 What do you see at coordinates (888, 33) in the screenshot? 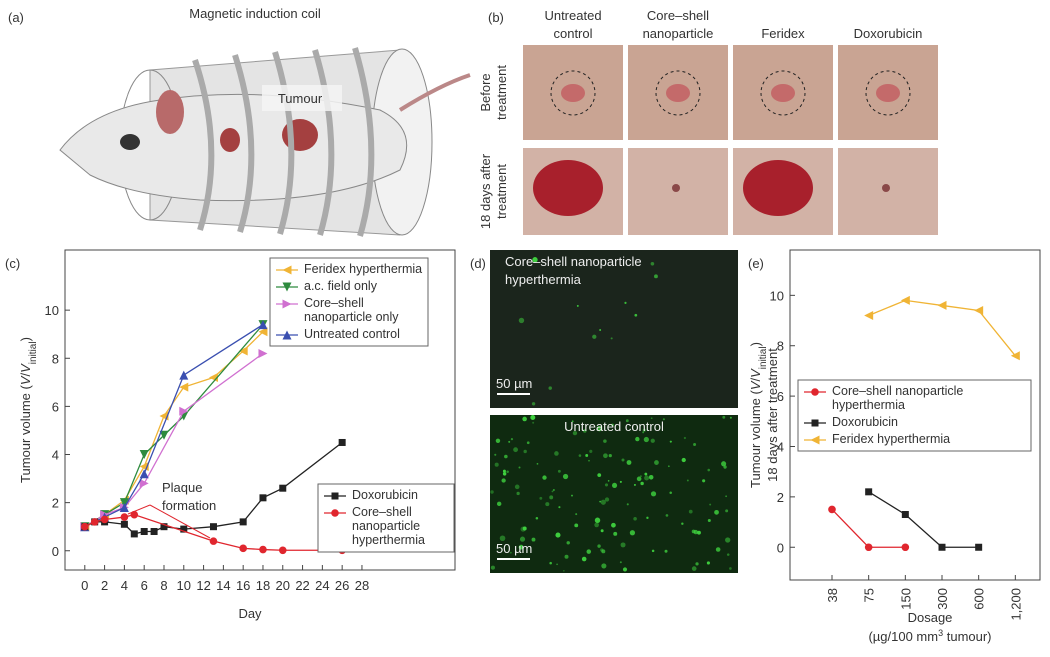
I see `column-header: Doxorubicin` at bounding box center [888, 33].